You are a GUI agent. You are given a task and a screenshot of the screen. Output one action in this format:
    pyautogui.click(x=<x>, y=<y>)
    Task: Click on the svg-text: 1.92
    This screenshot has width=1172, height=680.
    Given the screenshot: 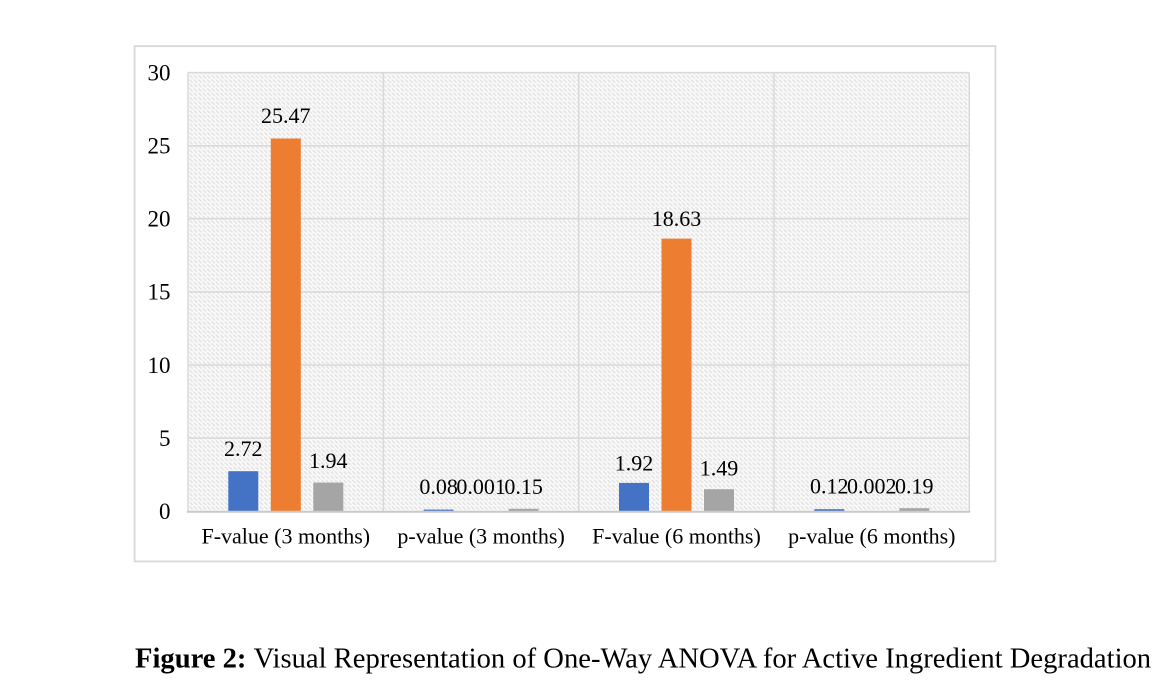 What is the action you would take?
    pyautogui.click(x=634, y=463)
    